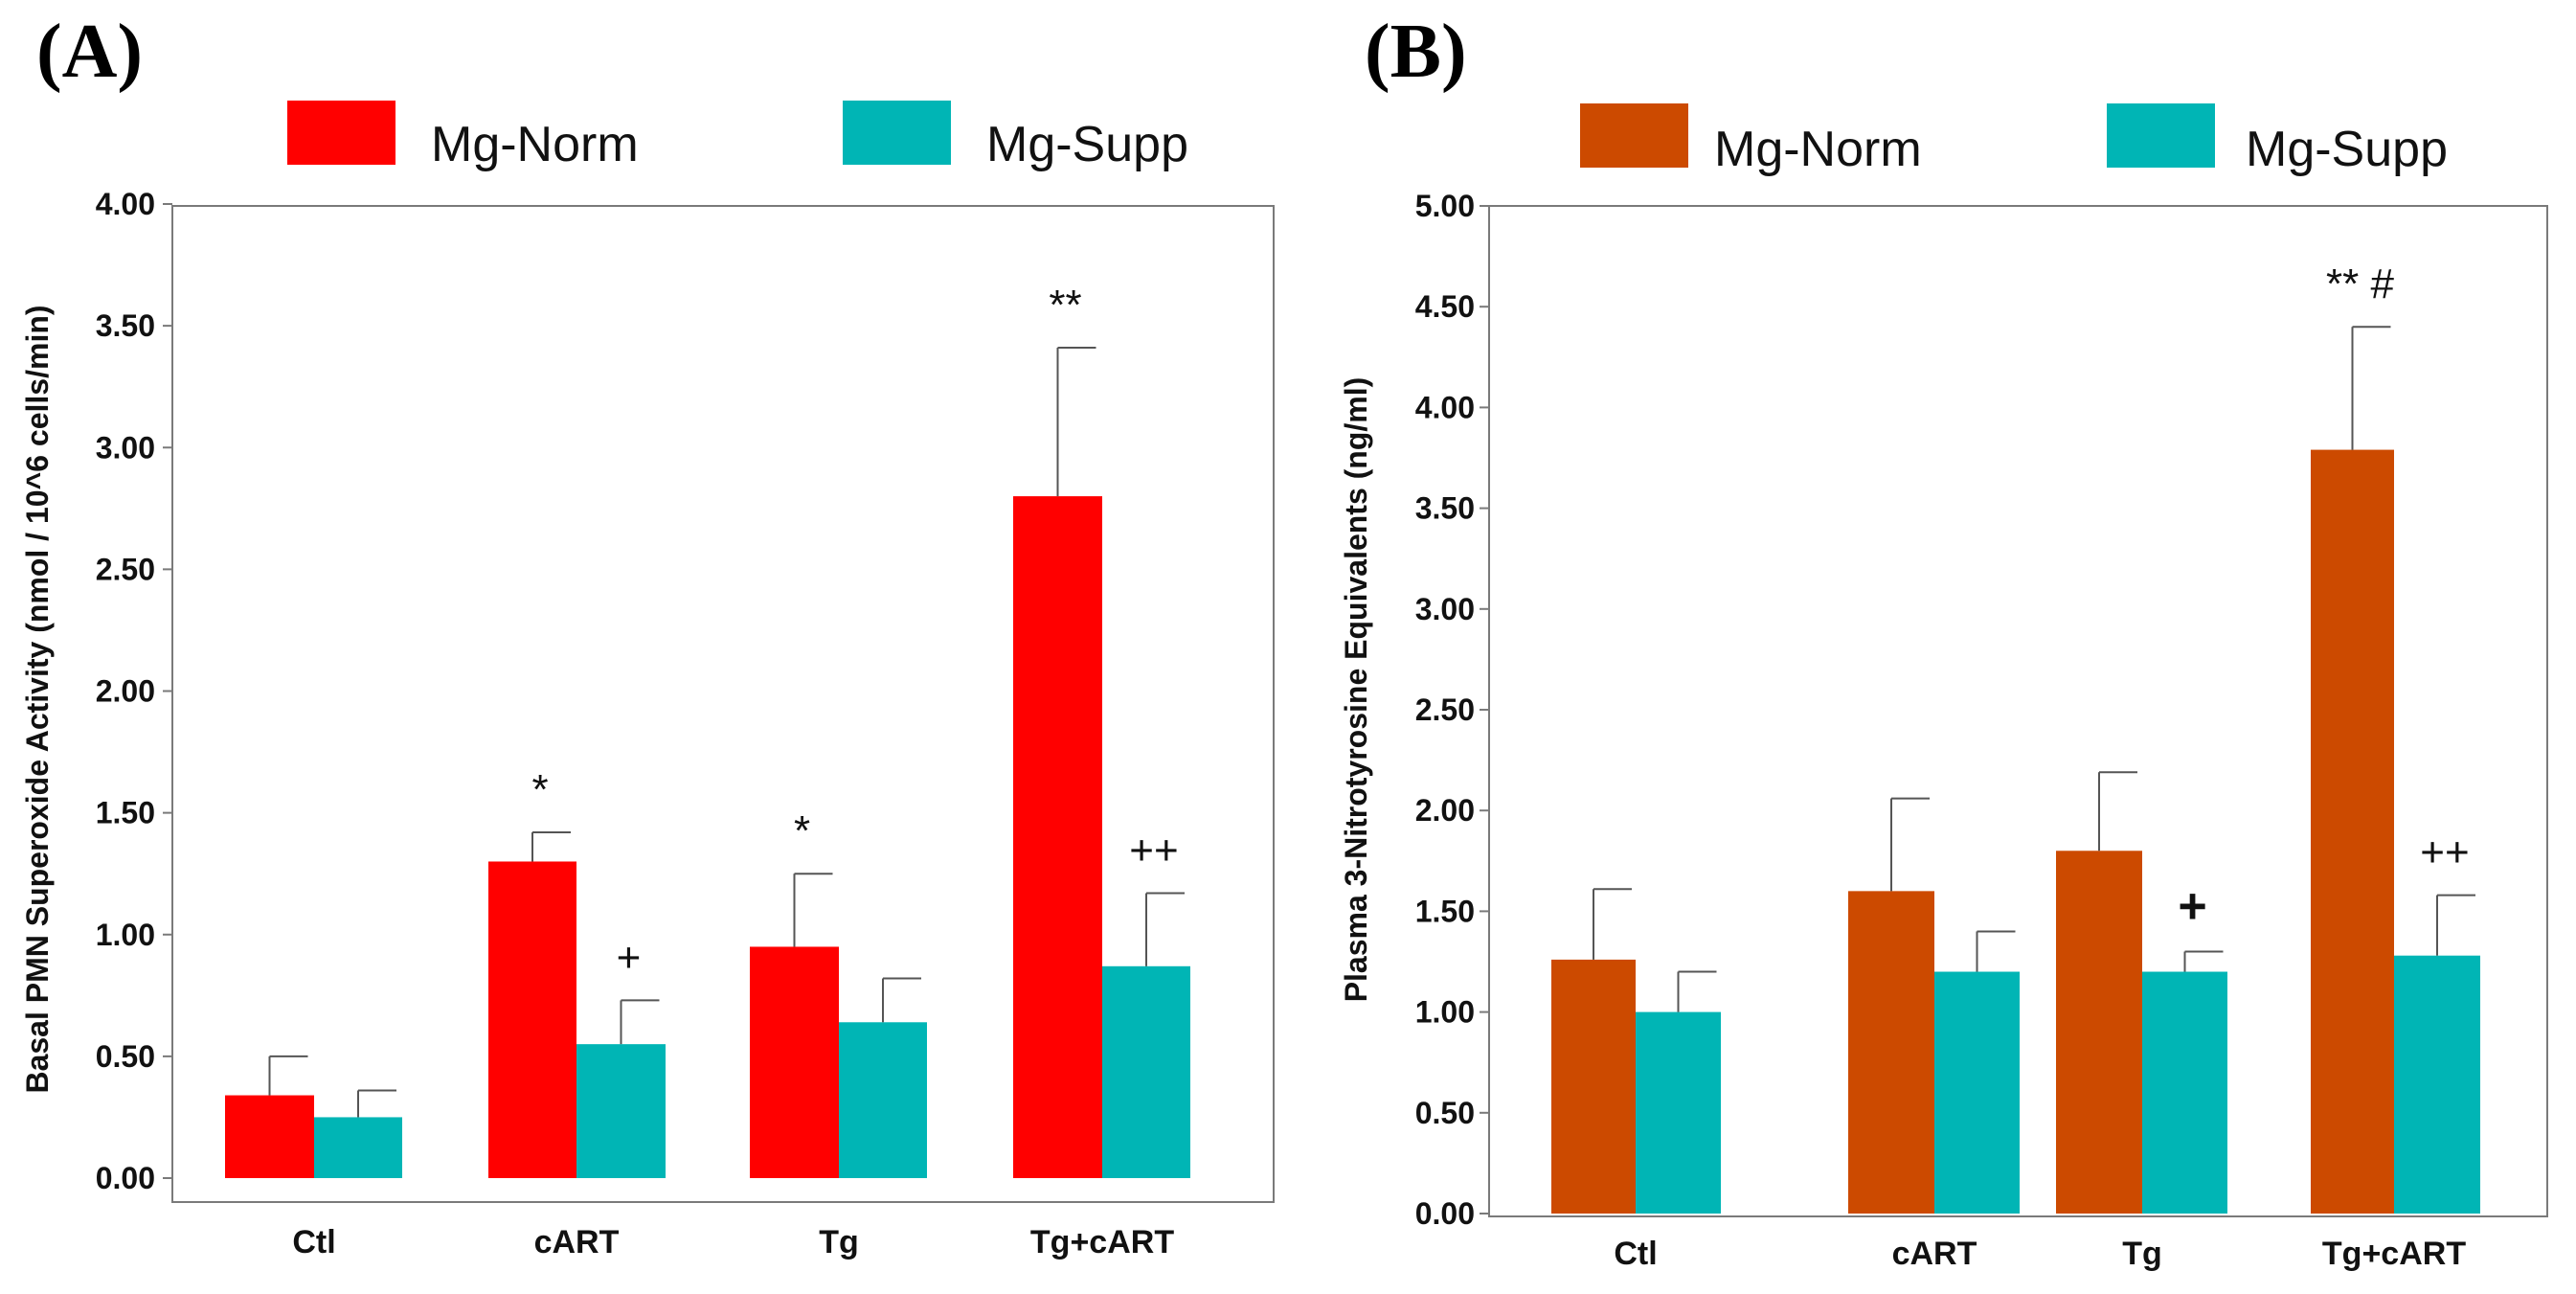 The image size is (2576, 1294). What do you see at coordinates (1416, 52) in the screenshot?
I see `panel-b-letter: (B)` at bounding box center [1416, 52].